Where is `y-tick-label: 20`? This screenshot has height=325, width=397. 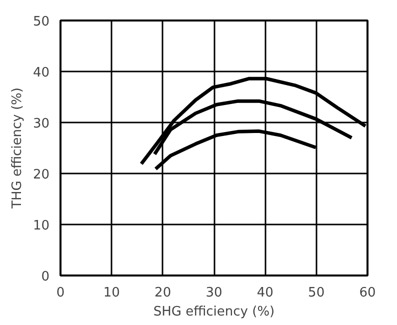 y-tick-label: 20 is located at coordinates (41, 175).